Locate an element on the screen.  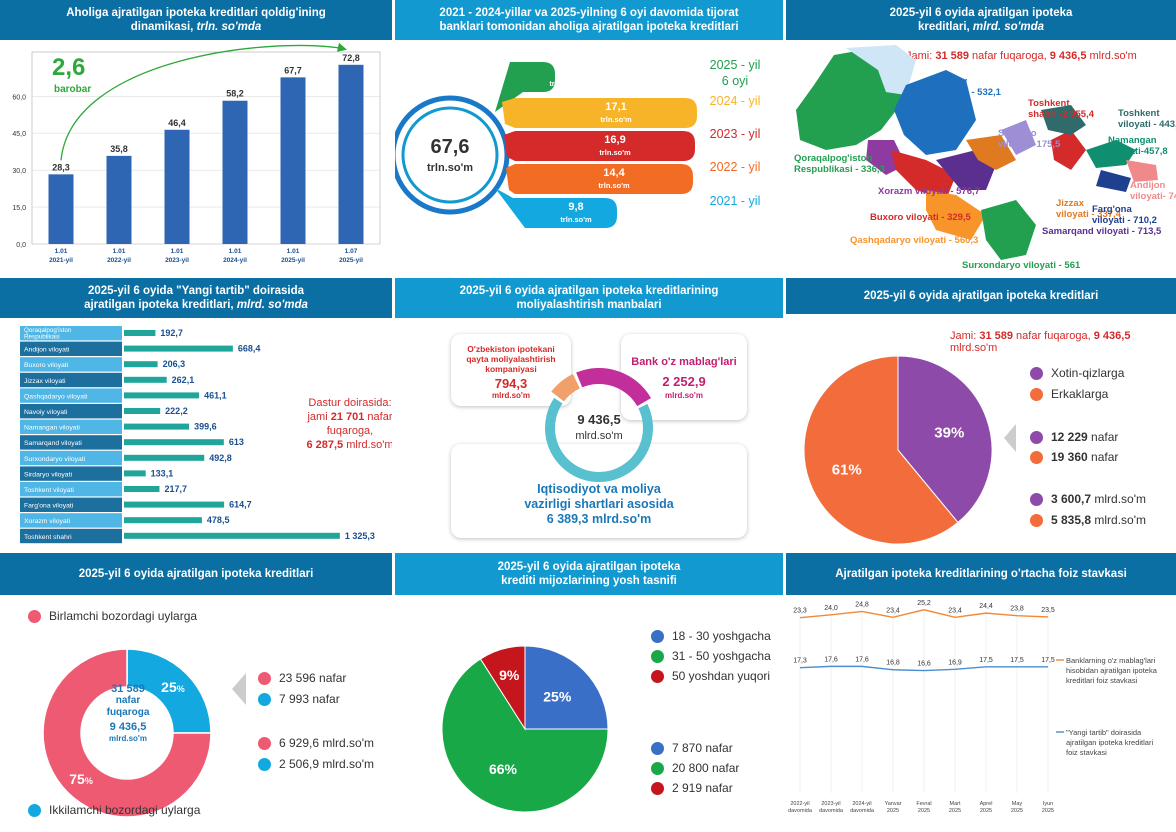
panel-title-2: moliyalashtirish manbalari is located at coordinates (589, 305).